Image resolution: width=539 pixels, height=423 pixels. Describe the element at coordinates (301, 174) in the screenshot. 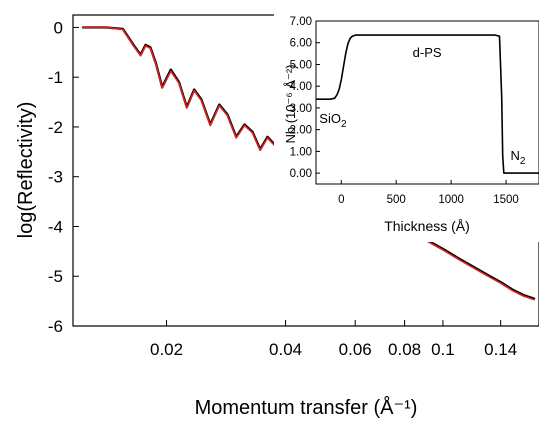

I see `inset-y-tick-label: 0.00` at that location.